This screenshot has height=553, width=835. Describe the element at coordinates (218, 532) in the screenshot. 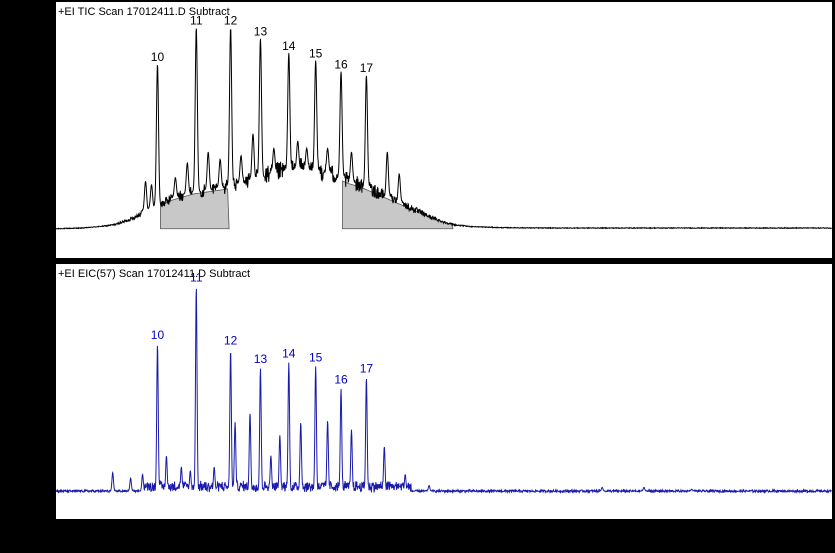

I see `x-tick-label: 13` at that location.